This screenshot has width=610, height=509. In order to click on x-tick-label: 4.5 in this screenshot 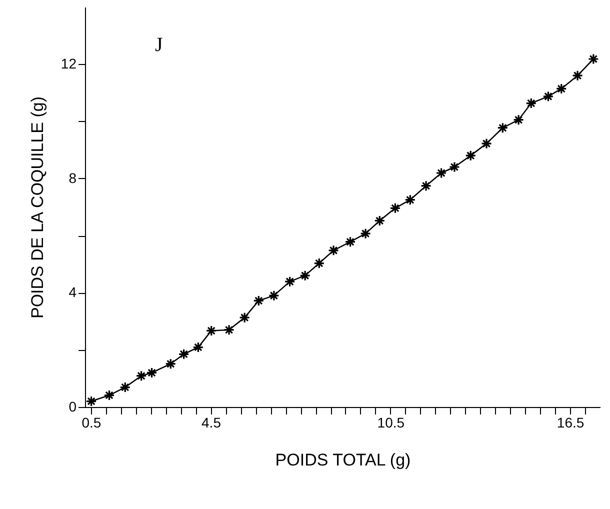, I will do `click(212, 422)`.